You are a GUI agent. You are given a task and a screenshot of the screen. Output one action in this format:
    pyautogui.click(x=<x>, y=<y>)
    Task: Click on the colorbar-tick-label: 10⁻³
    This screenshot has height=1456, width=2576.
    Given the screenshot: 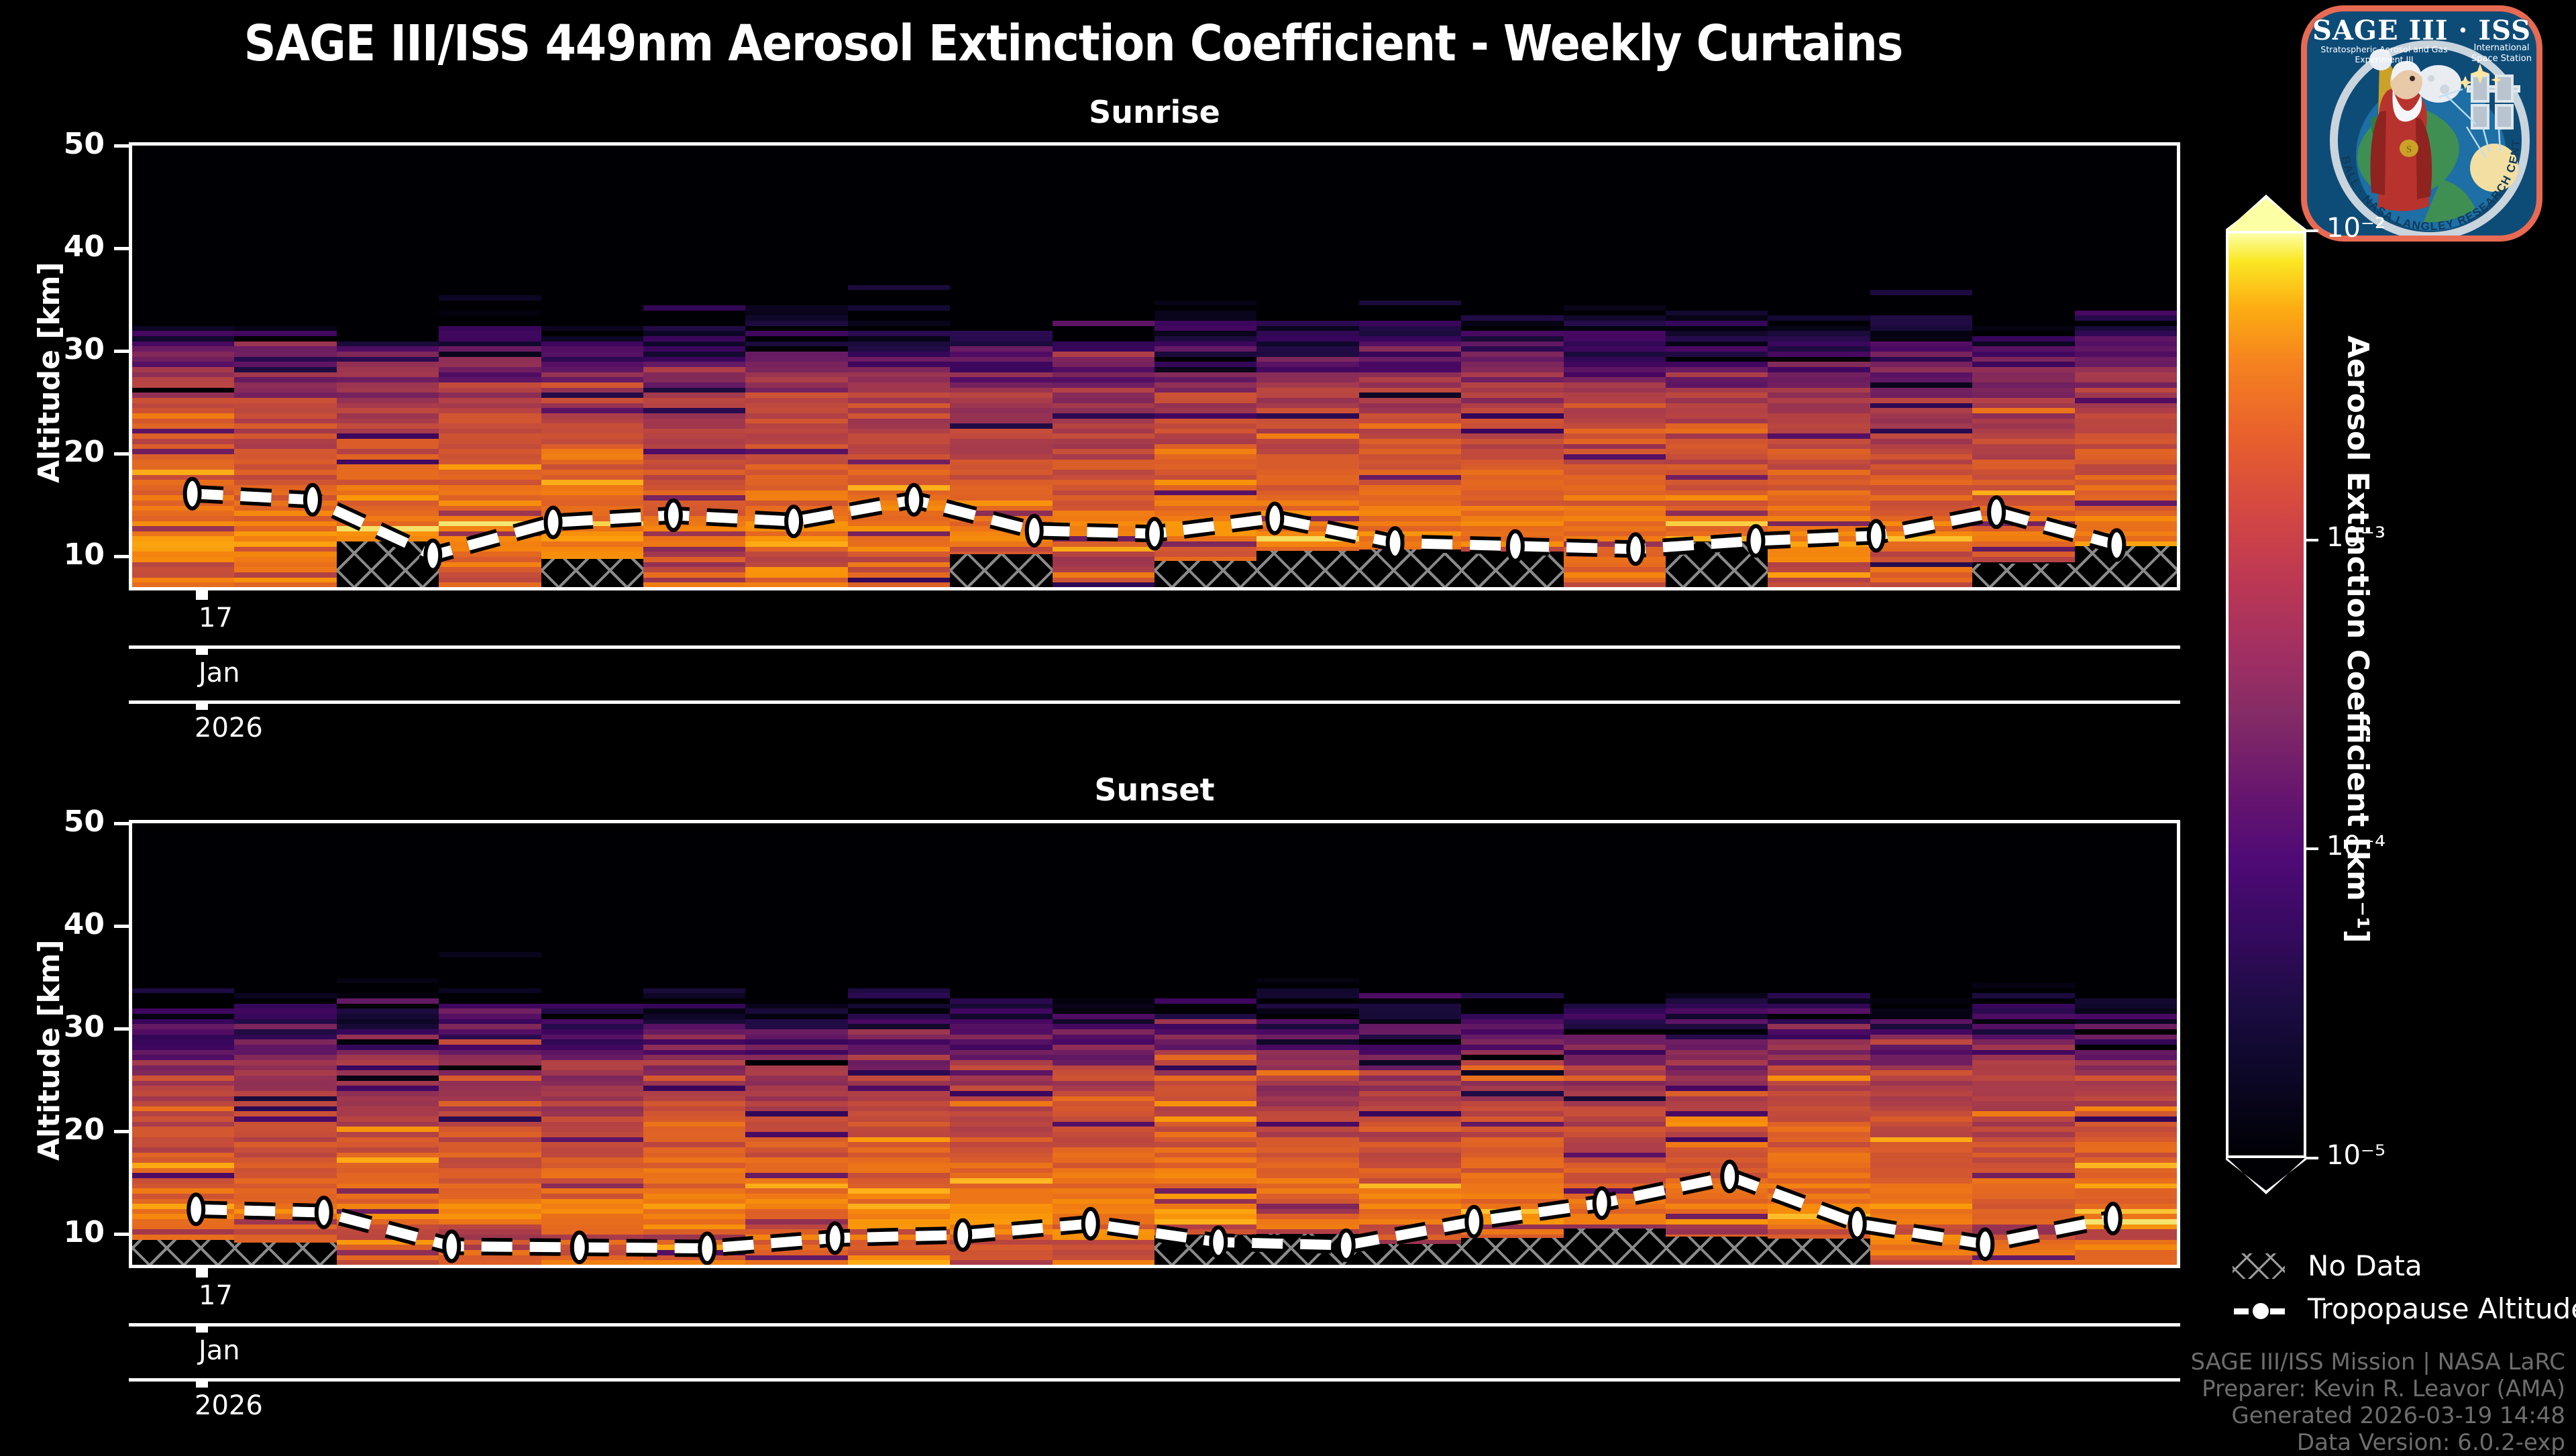 What is the action you would take?
    pyautogui.click(x=2356, y=537)
    